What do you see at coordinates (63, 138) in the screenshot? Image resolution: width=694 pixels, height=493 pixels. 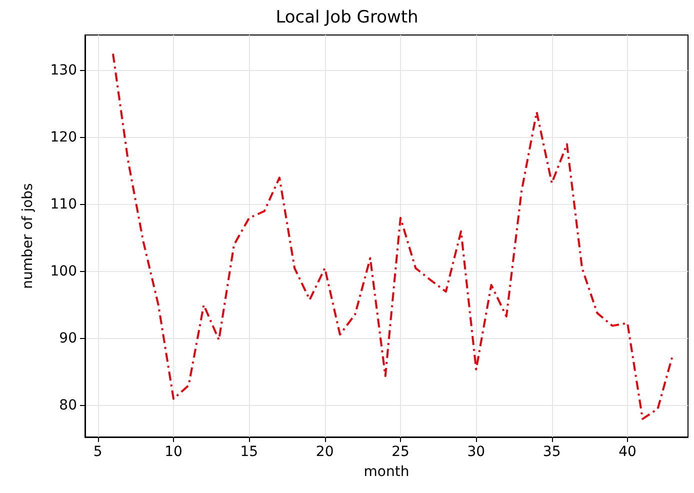 I see `y-tick-label: 120` at bounding box center [63, 138].